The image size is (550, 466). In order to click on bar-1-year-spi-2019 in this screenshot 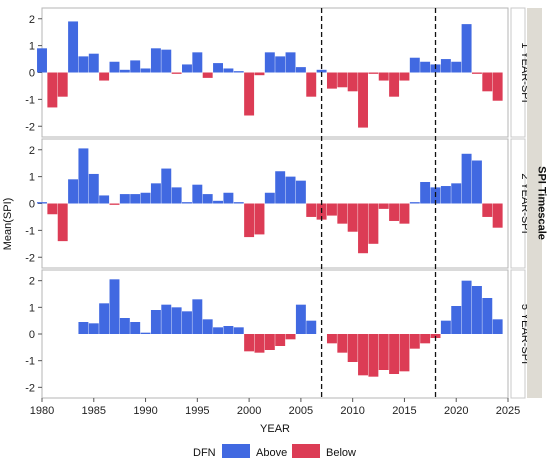, I will do `click(445, 66)`.